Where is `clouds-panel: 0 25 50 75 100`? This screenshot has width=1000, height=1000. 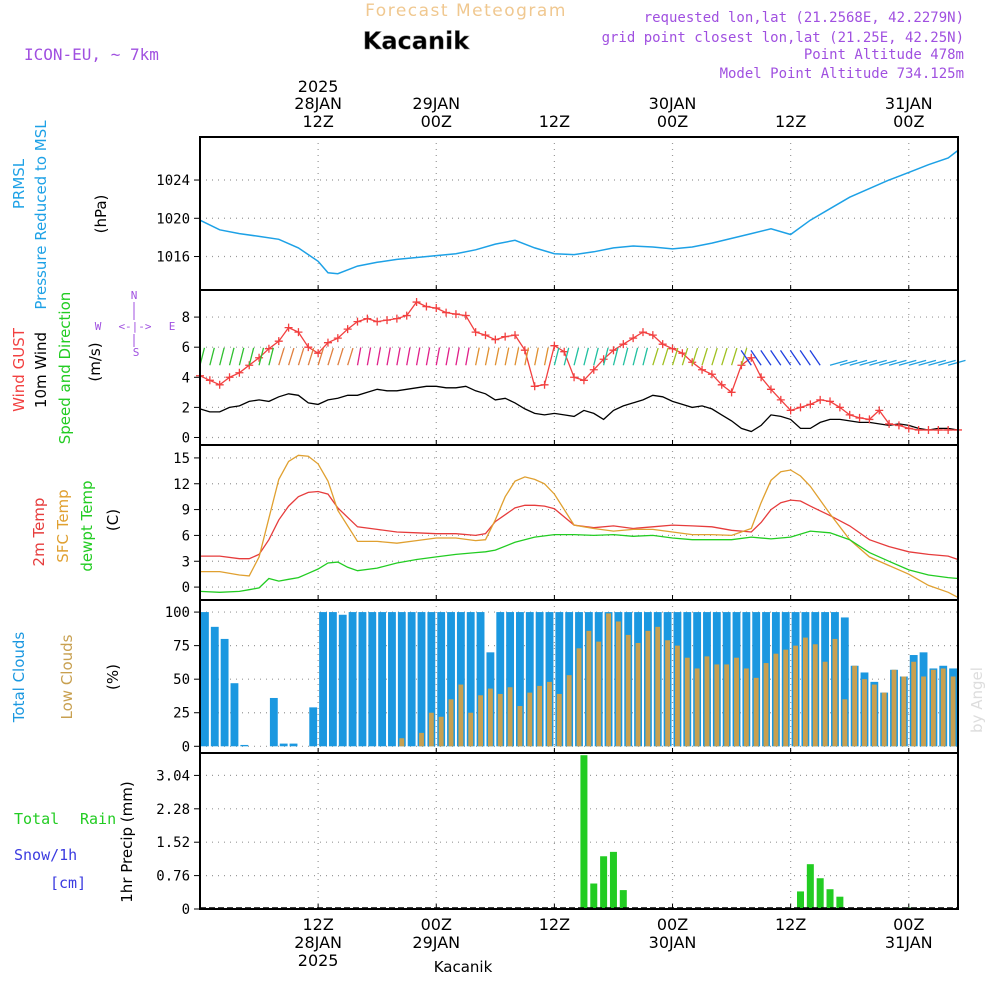 clouds-panel: 0 25 50 75 100 is located at coordinates (562, 677).